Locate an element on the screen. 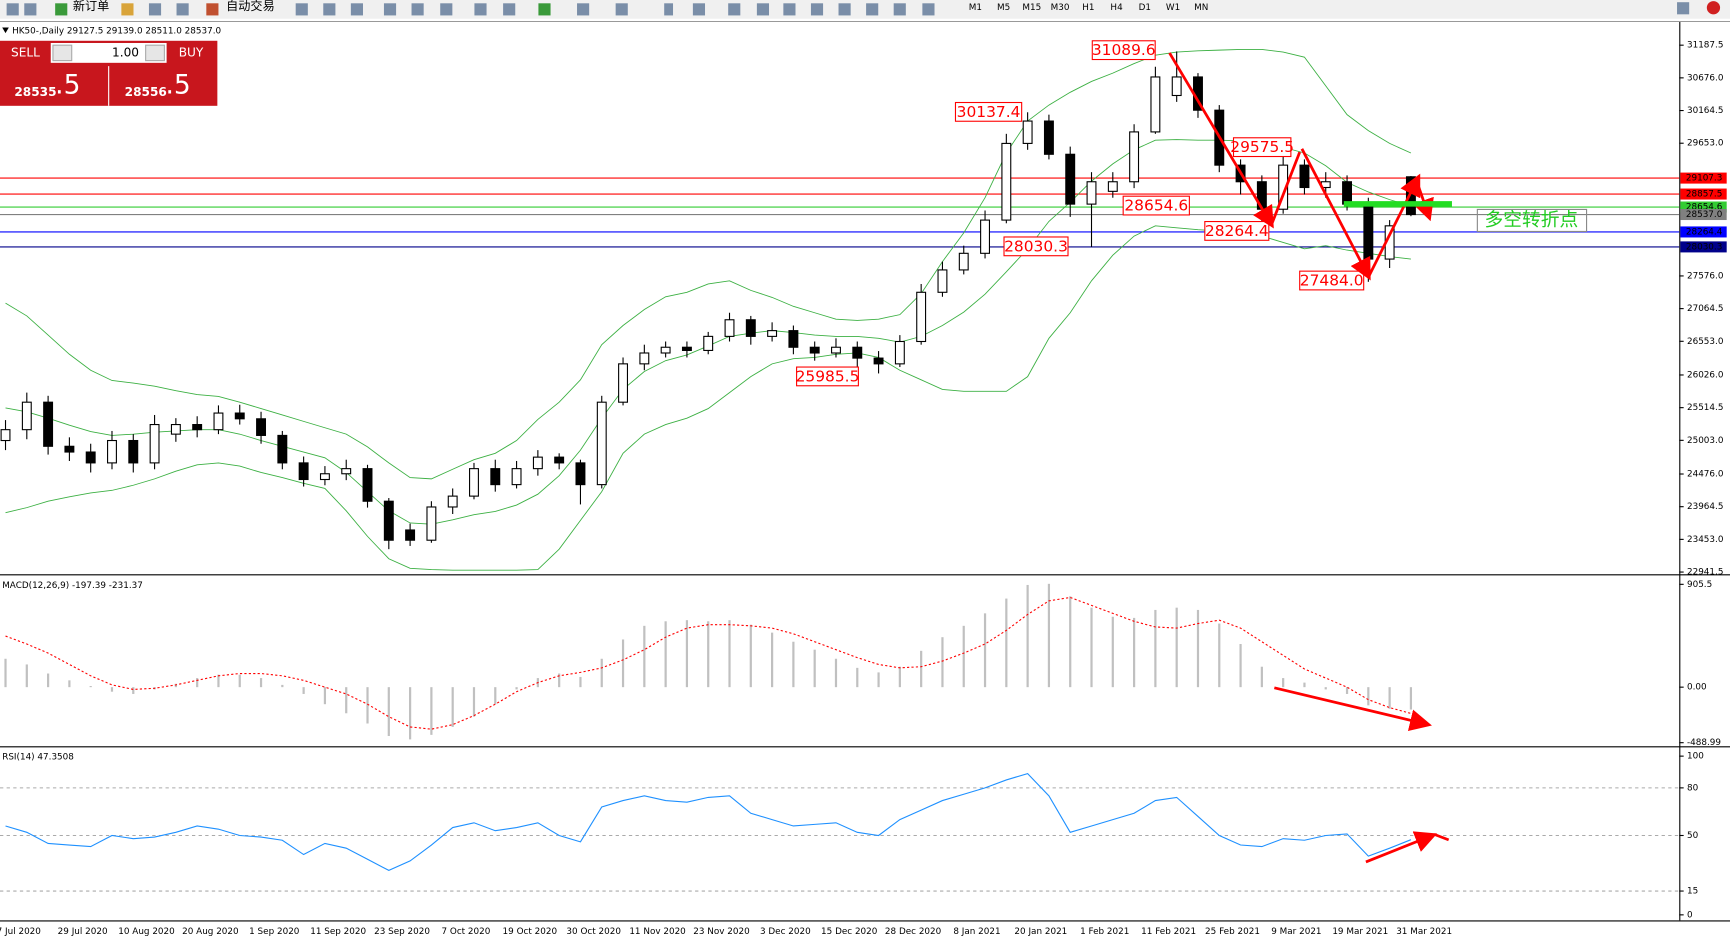 This screenshot has height=938, width=1730. timeframe: W1 is located at coordinates (1173, 8).